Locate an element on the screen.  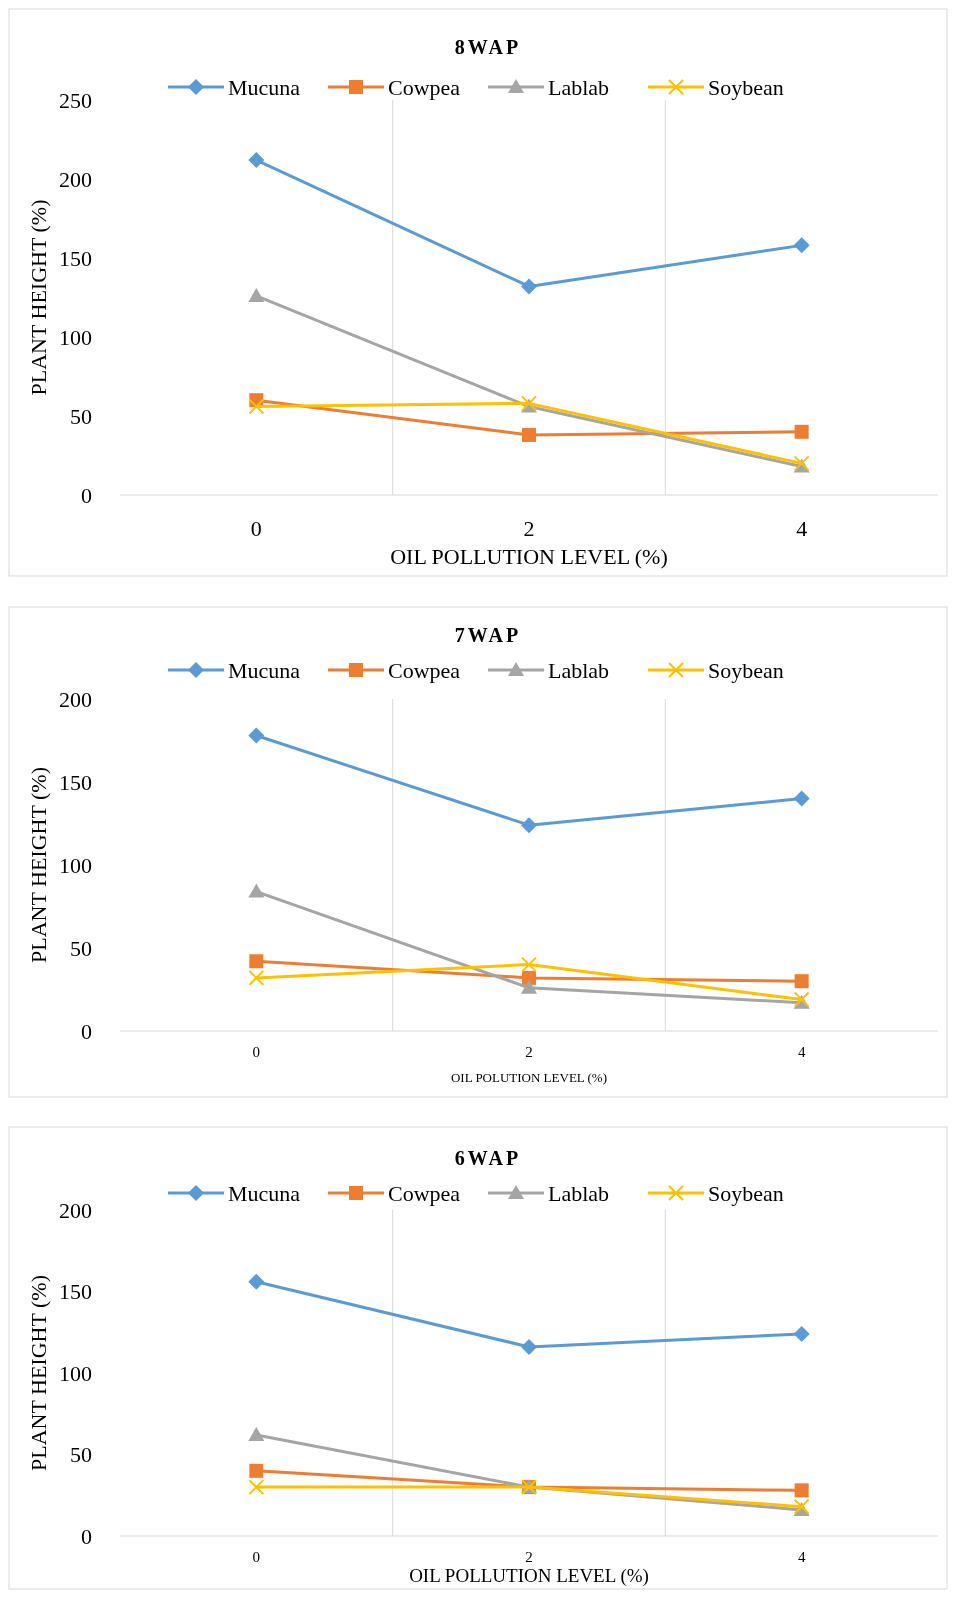
chart-title: 8WAP is located at coordinates (488, 47).